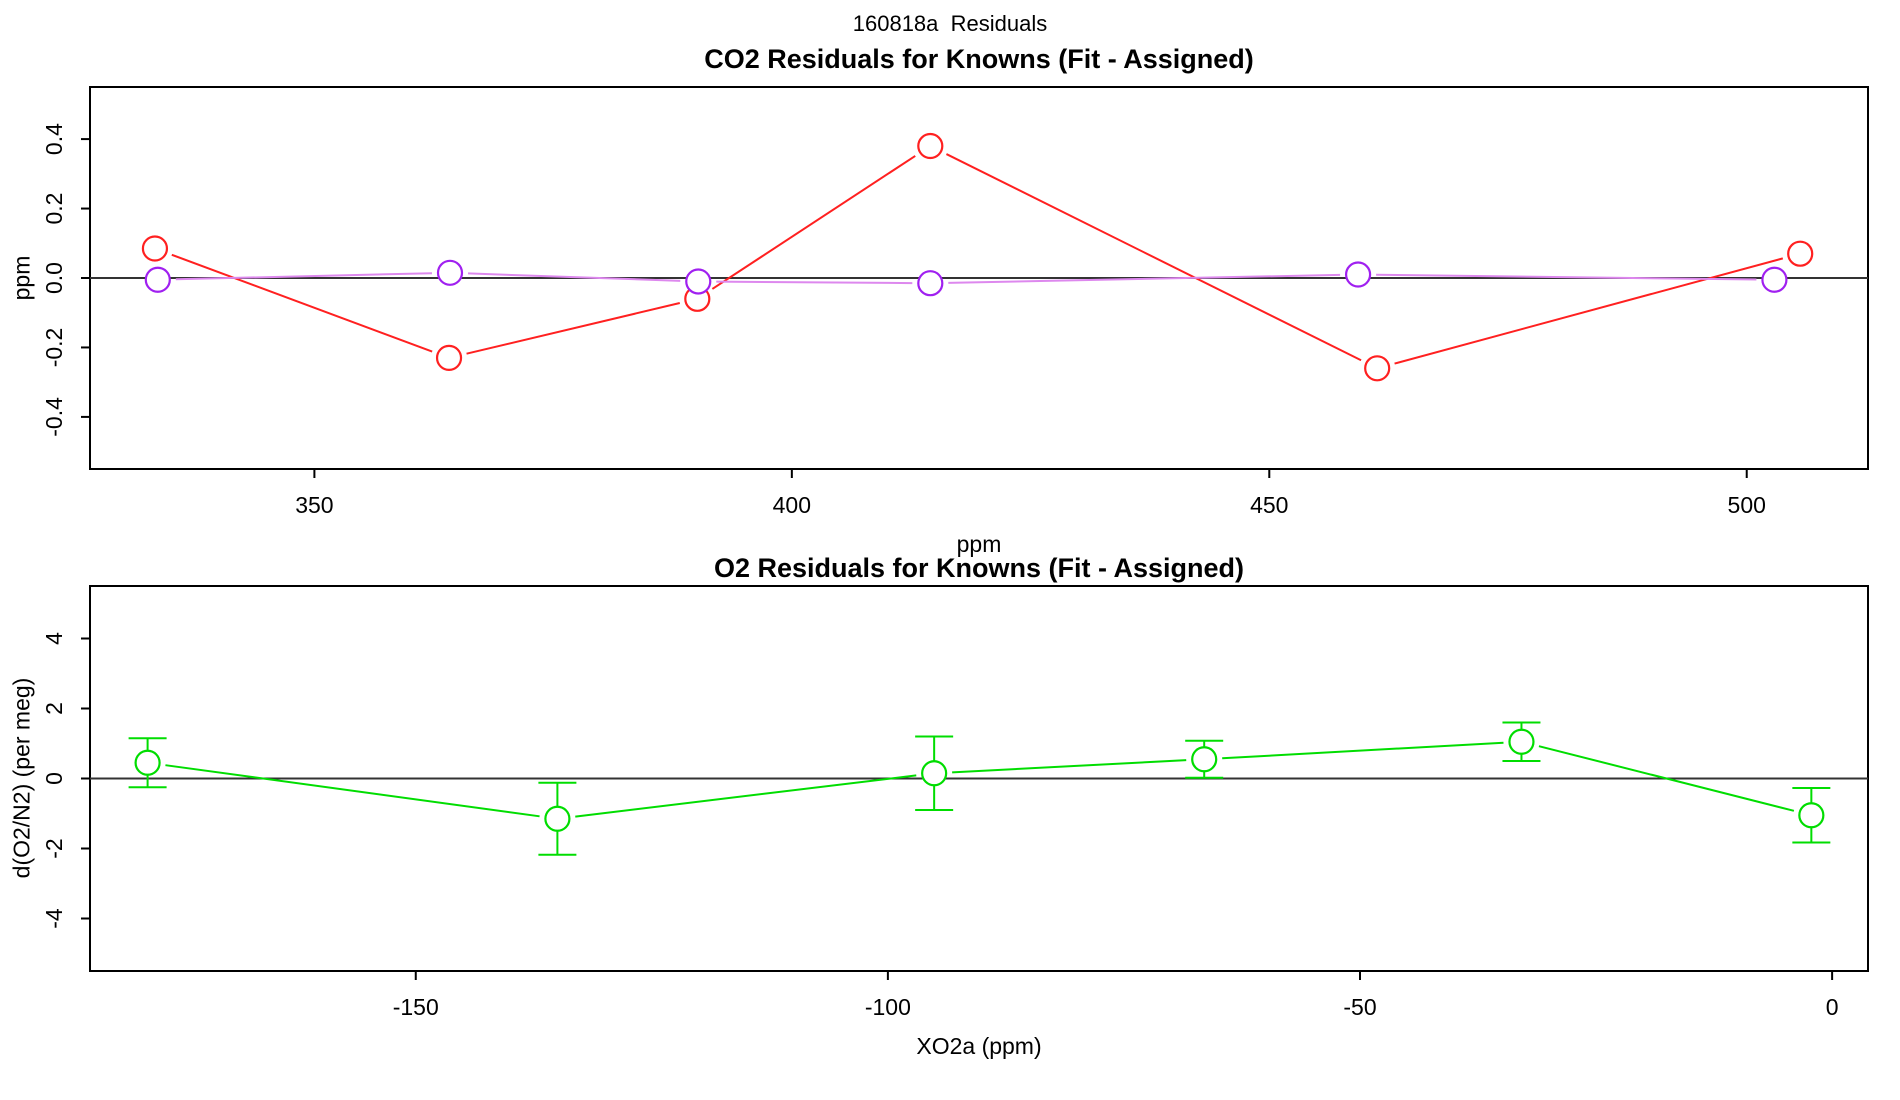 This screenshot has height=1100, width=1900. Describe the element at coordinates (1747, 505) in the screenshot. I see `x-tick-label: 500` at that location.